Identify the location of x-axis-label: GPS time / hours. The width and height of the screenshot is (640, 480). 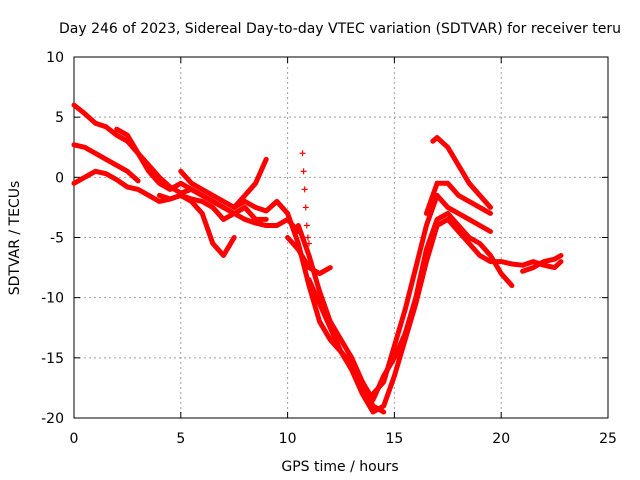
(339, 467).